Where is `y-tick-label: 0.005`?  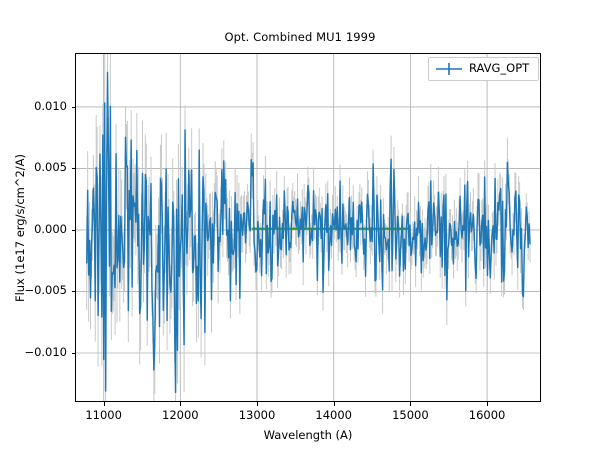 y-tick-label: 0.005 is located at coordinates (50, 167).